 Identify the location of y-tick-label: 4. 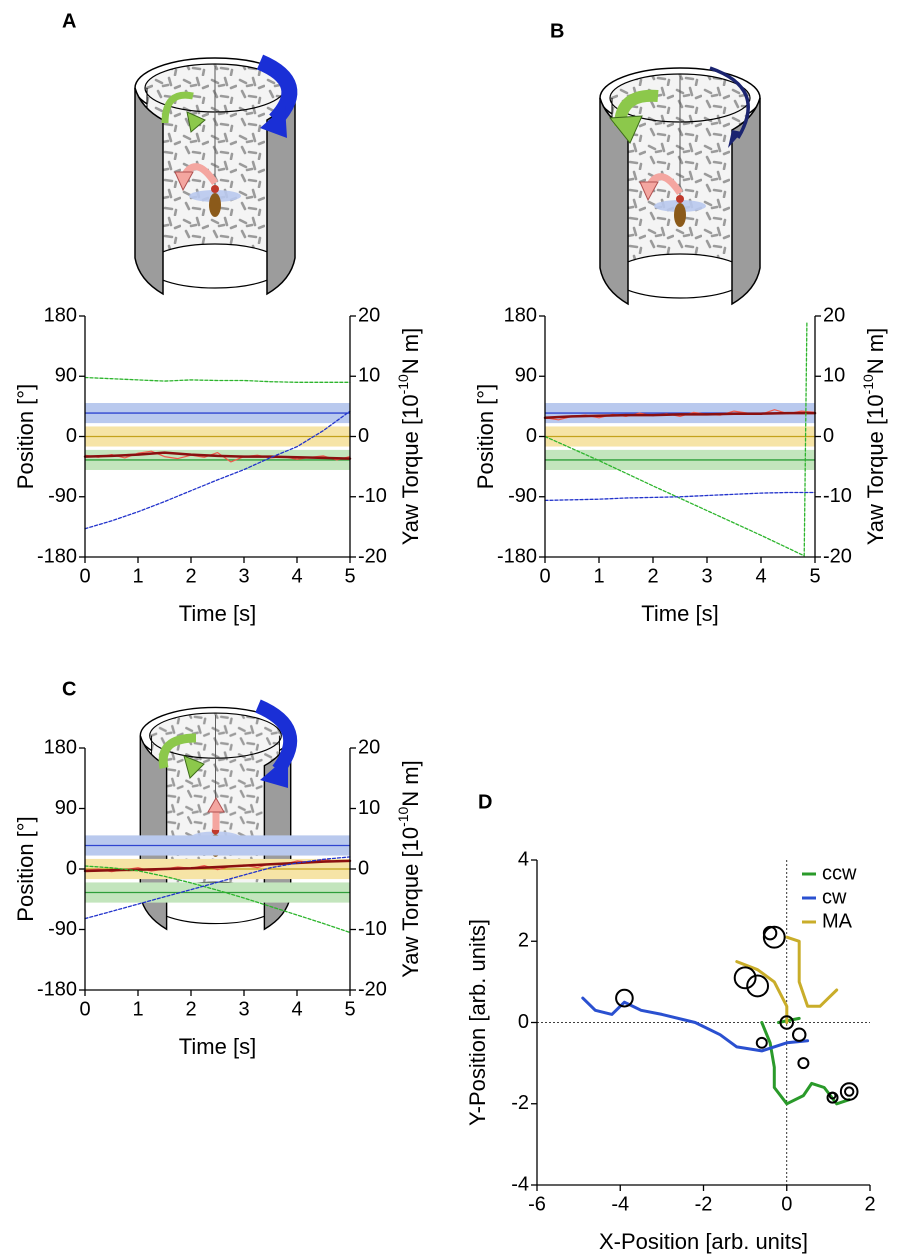
(523, 859).